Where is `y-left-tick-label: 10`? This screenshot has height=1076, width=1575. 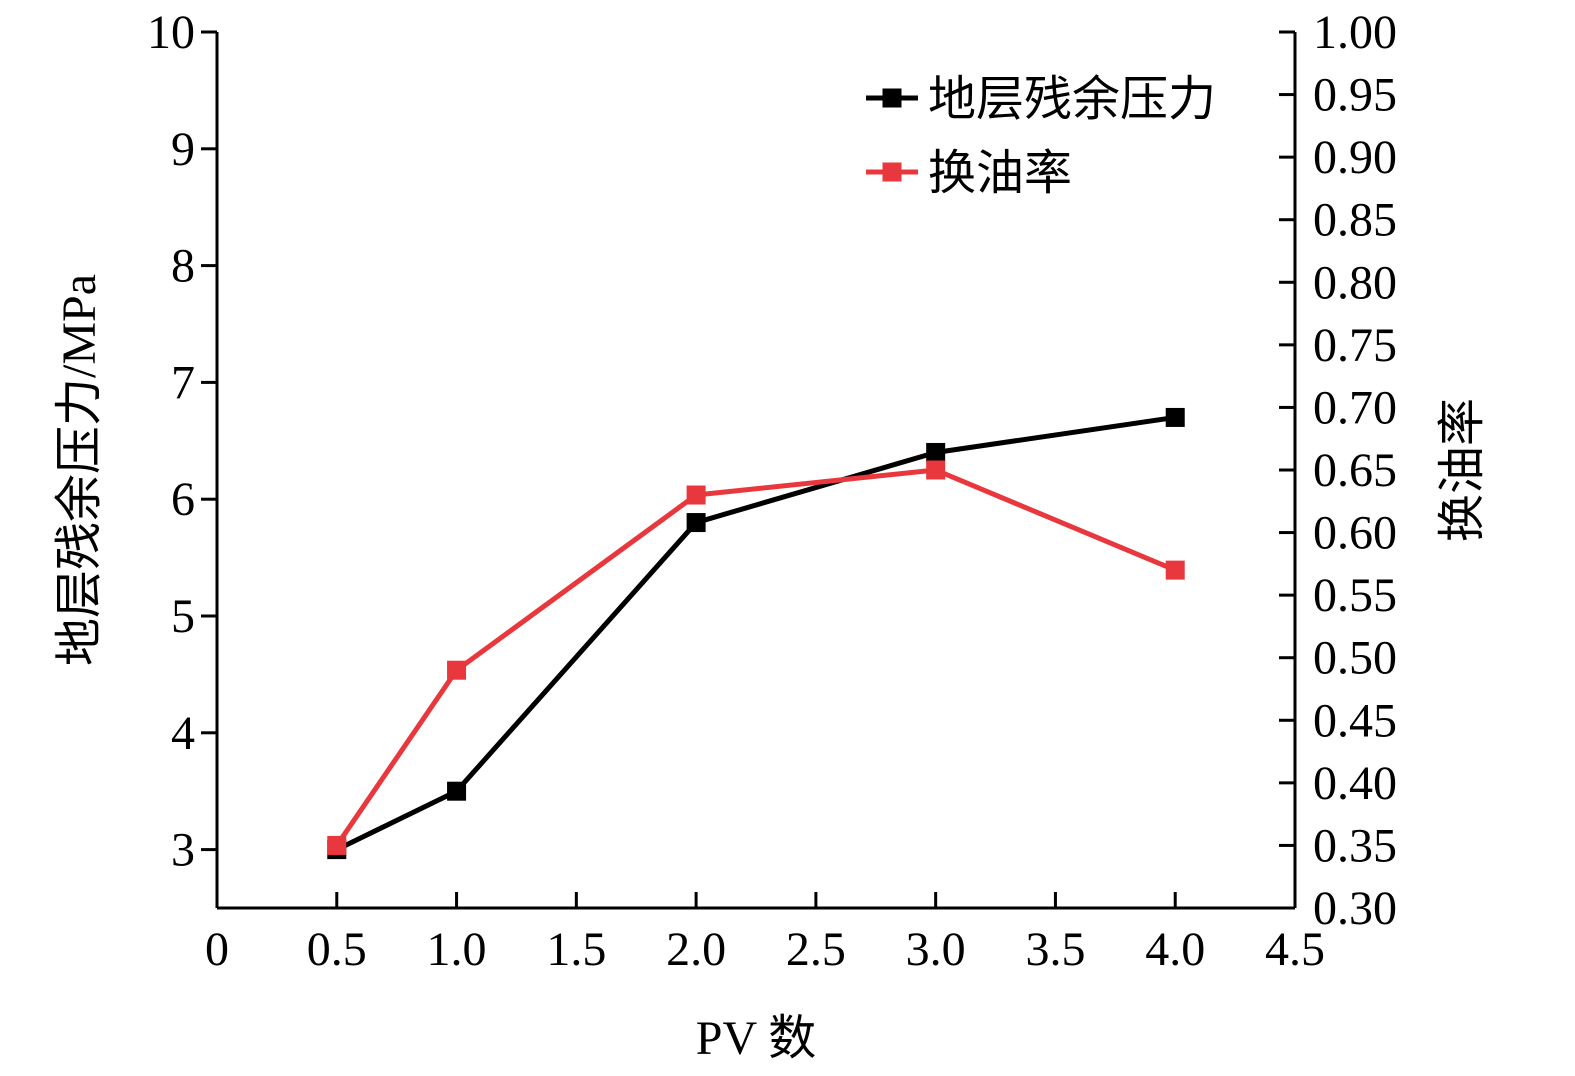
y-left-tick-label: 10 is located at coordinates (171, 32).